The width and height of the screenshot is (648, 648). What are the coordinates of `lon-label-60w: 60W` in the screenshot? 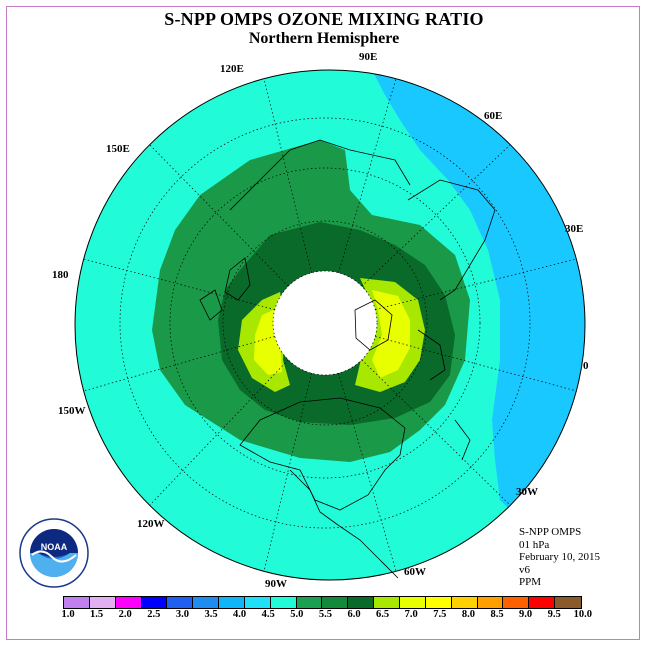 It's located at (415, 572).